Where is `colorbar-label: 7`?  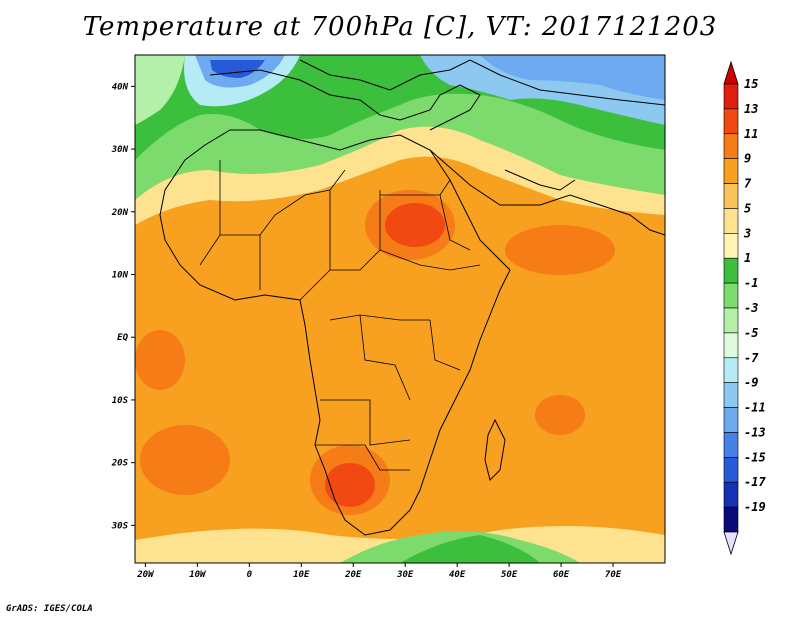
colorbar-label: 7 is located at coordinates (748, 184).